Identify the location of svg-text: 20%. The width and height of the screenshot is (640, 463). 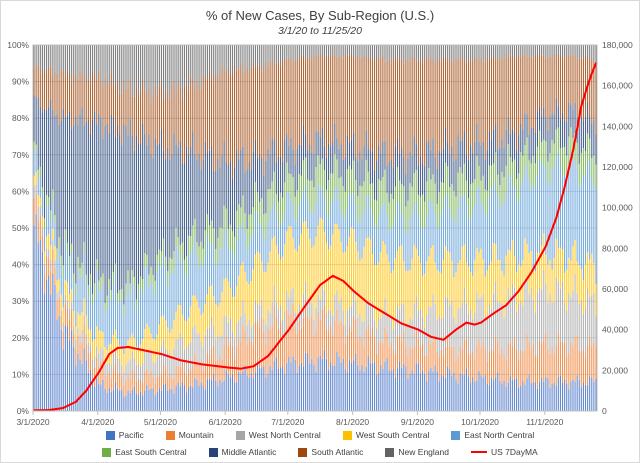
(20, 338).